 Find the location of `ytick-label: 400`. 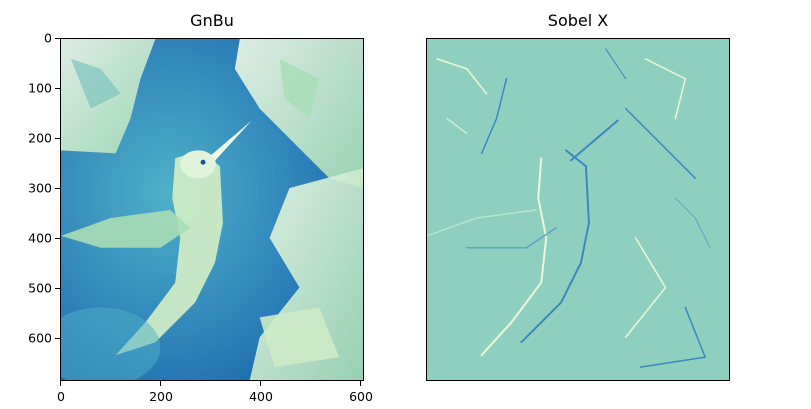

ytick-label: 400 is located at coordinates (40, 238).